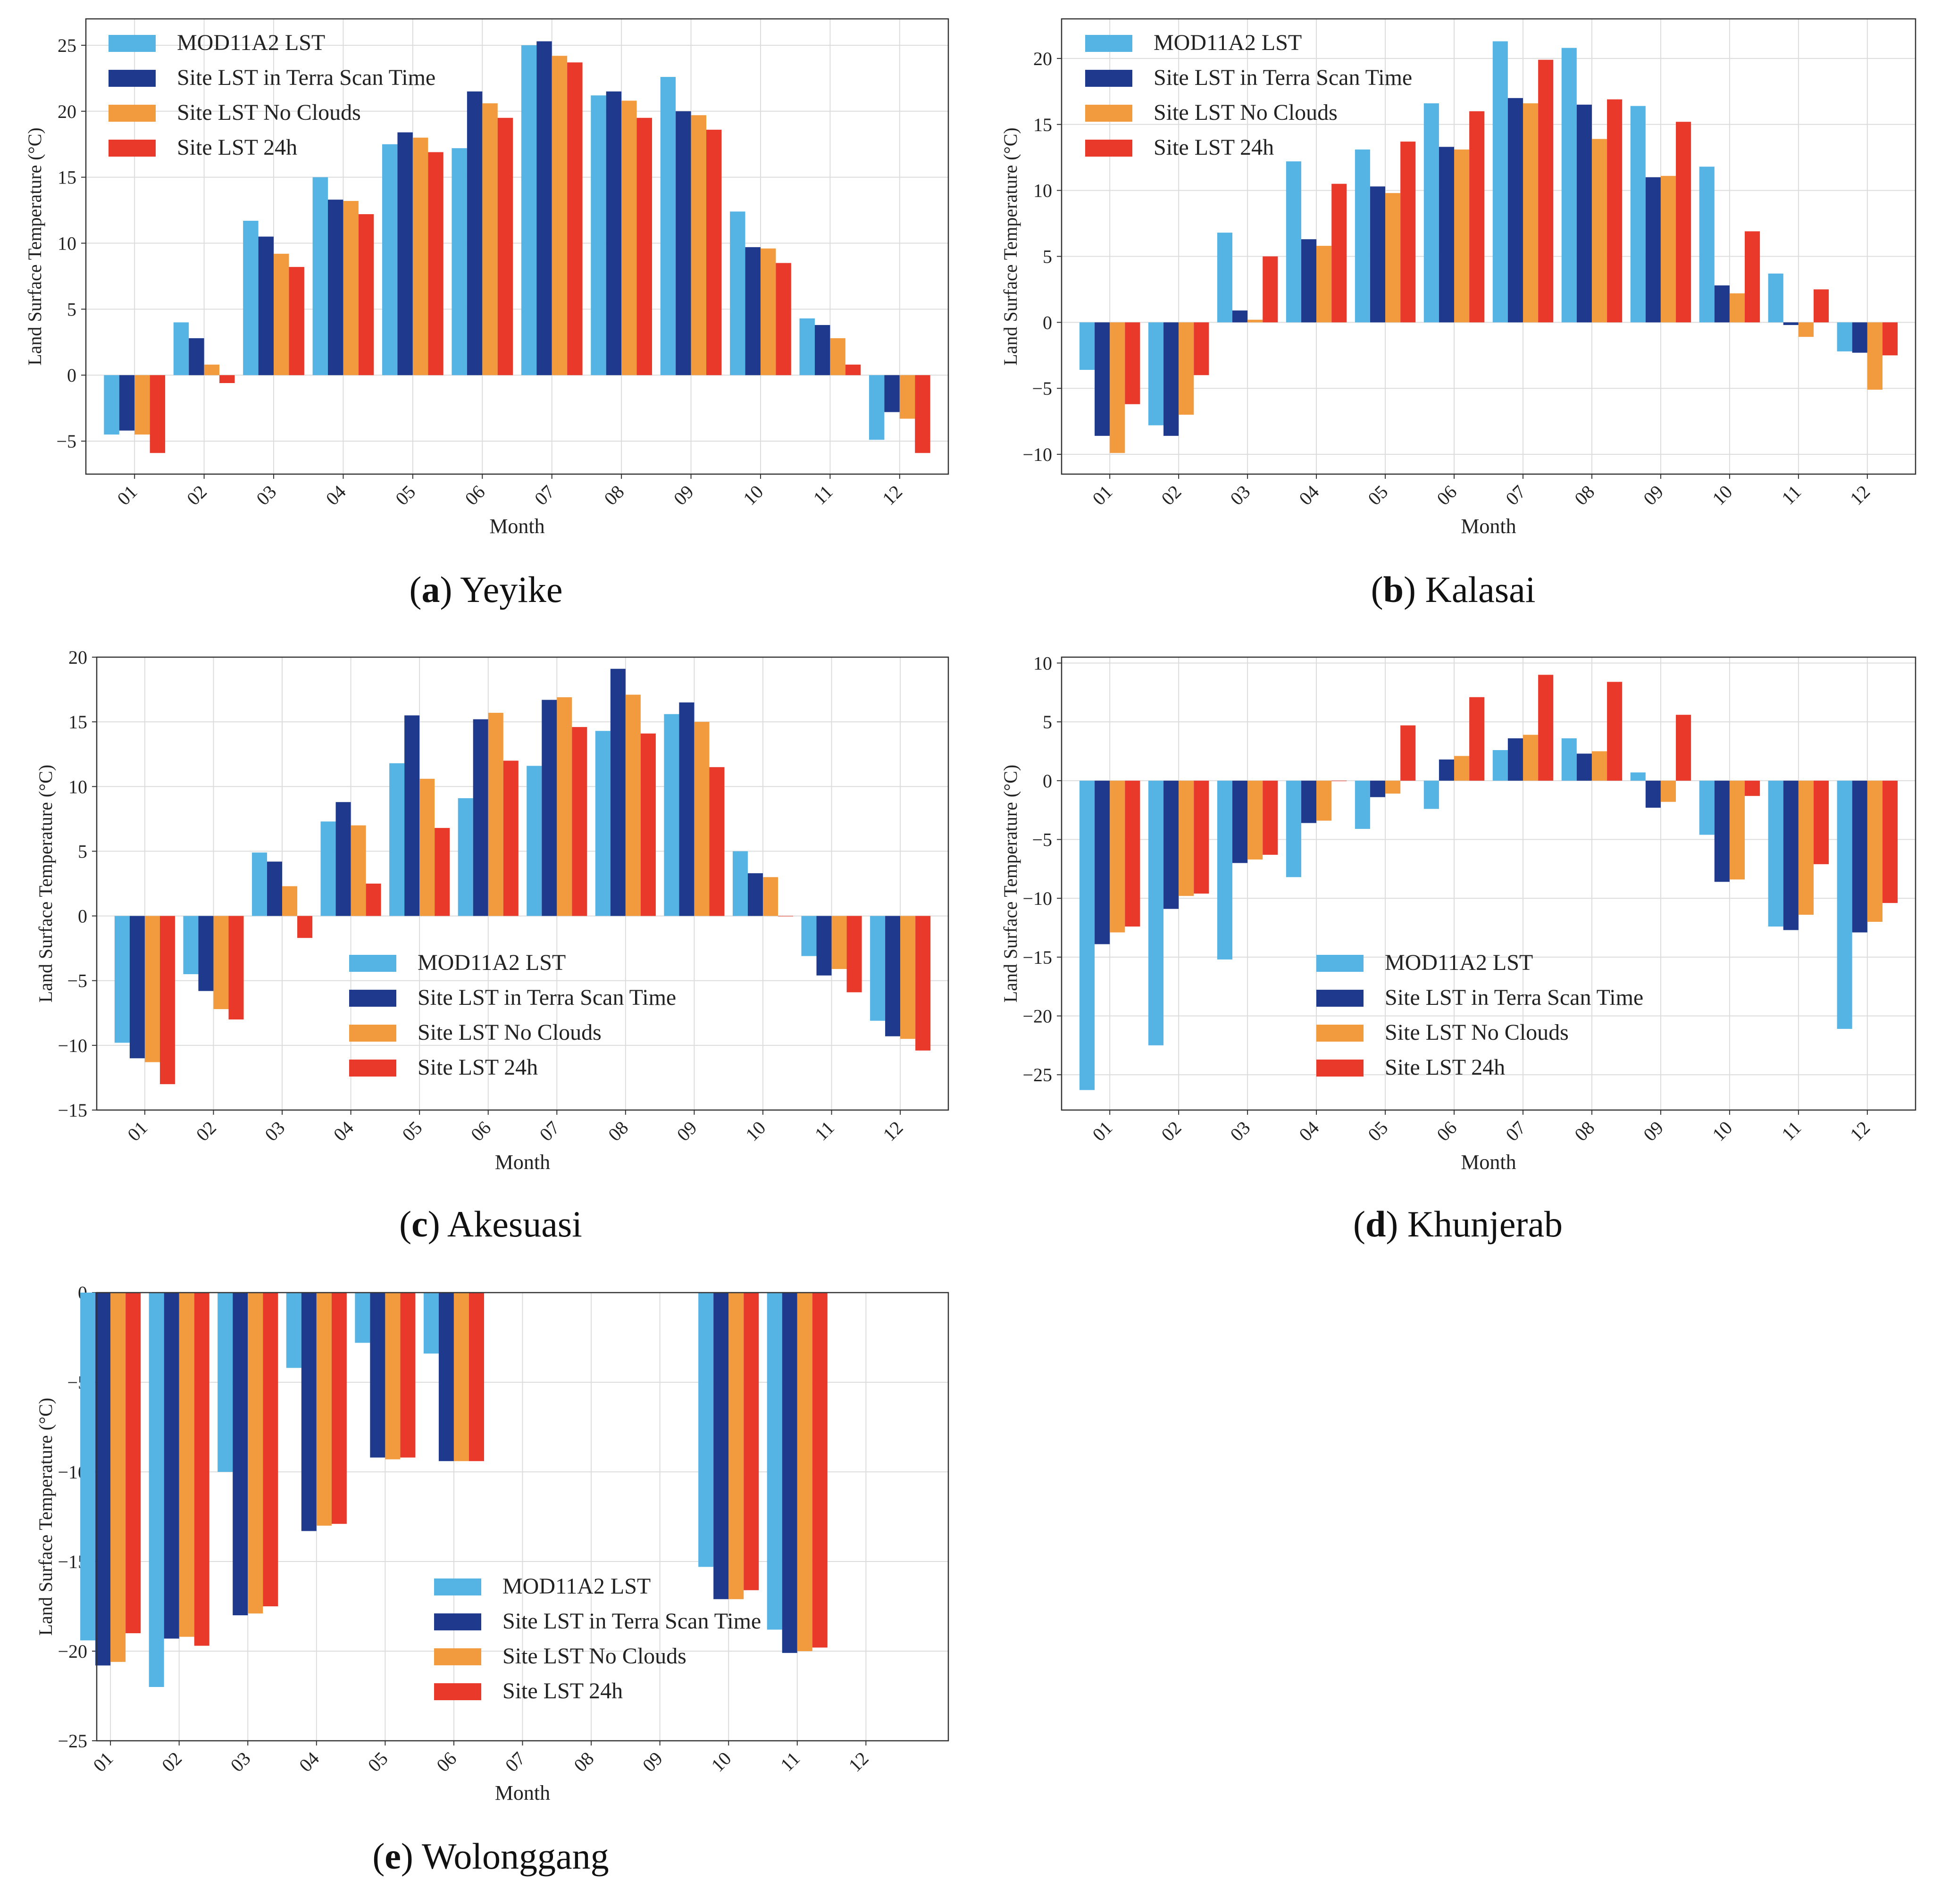 The height and width of the screenshot is (1904, 1933). Describe the element at coordinates (1043, 124) in the screenshot. I see `ytick-label: 15` at that location.